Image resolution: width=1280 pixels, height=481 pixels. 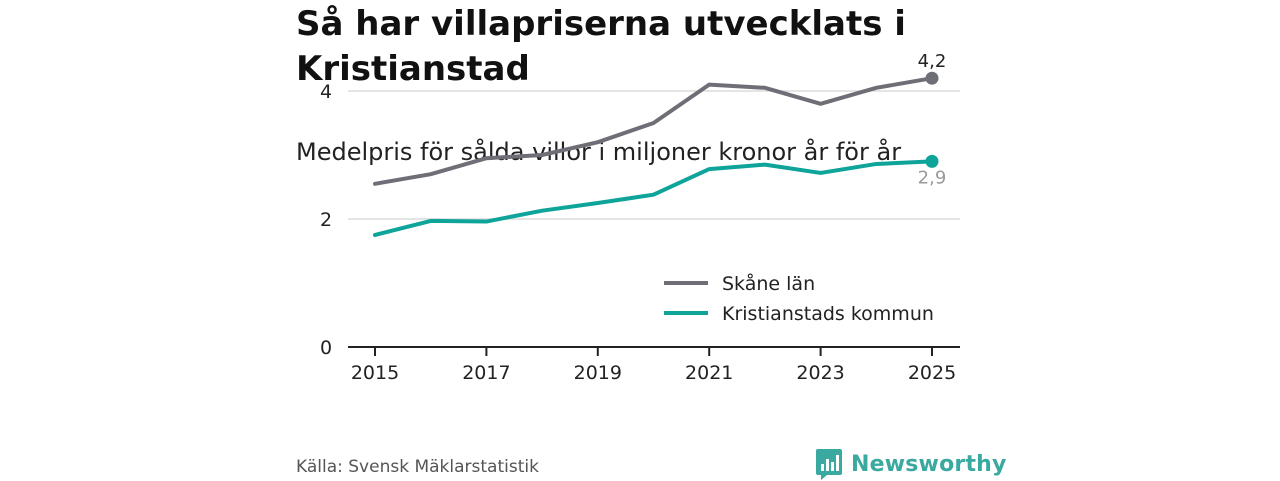 What do you see at coordinates (326, 220) in the screenshot?
I see `y-tick-label: 2` at bounding box center [326, 220].